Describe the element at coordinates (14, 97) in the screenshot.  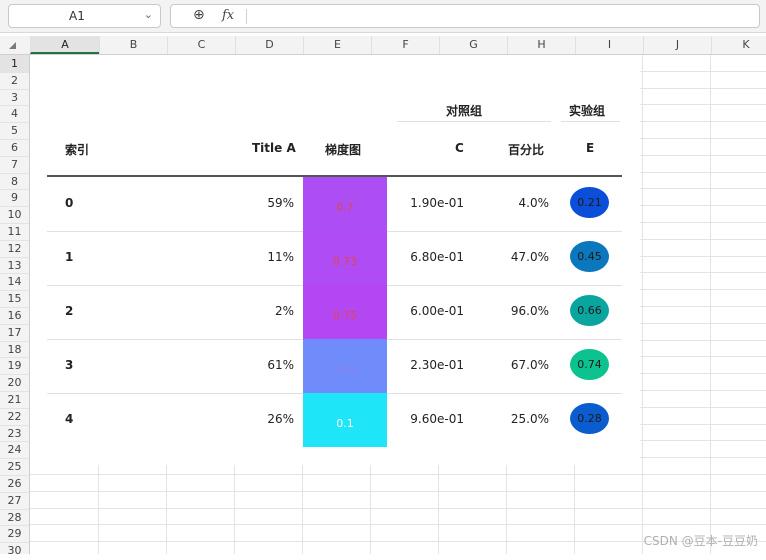
I see `row-header-3: 3` at that location.